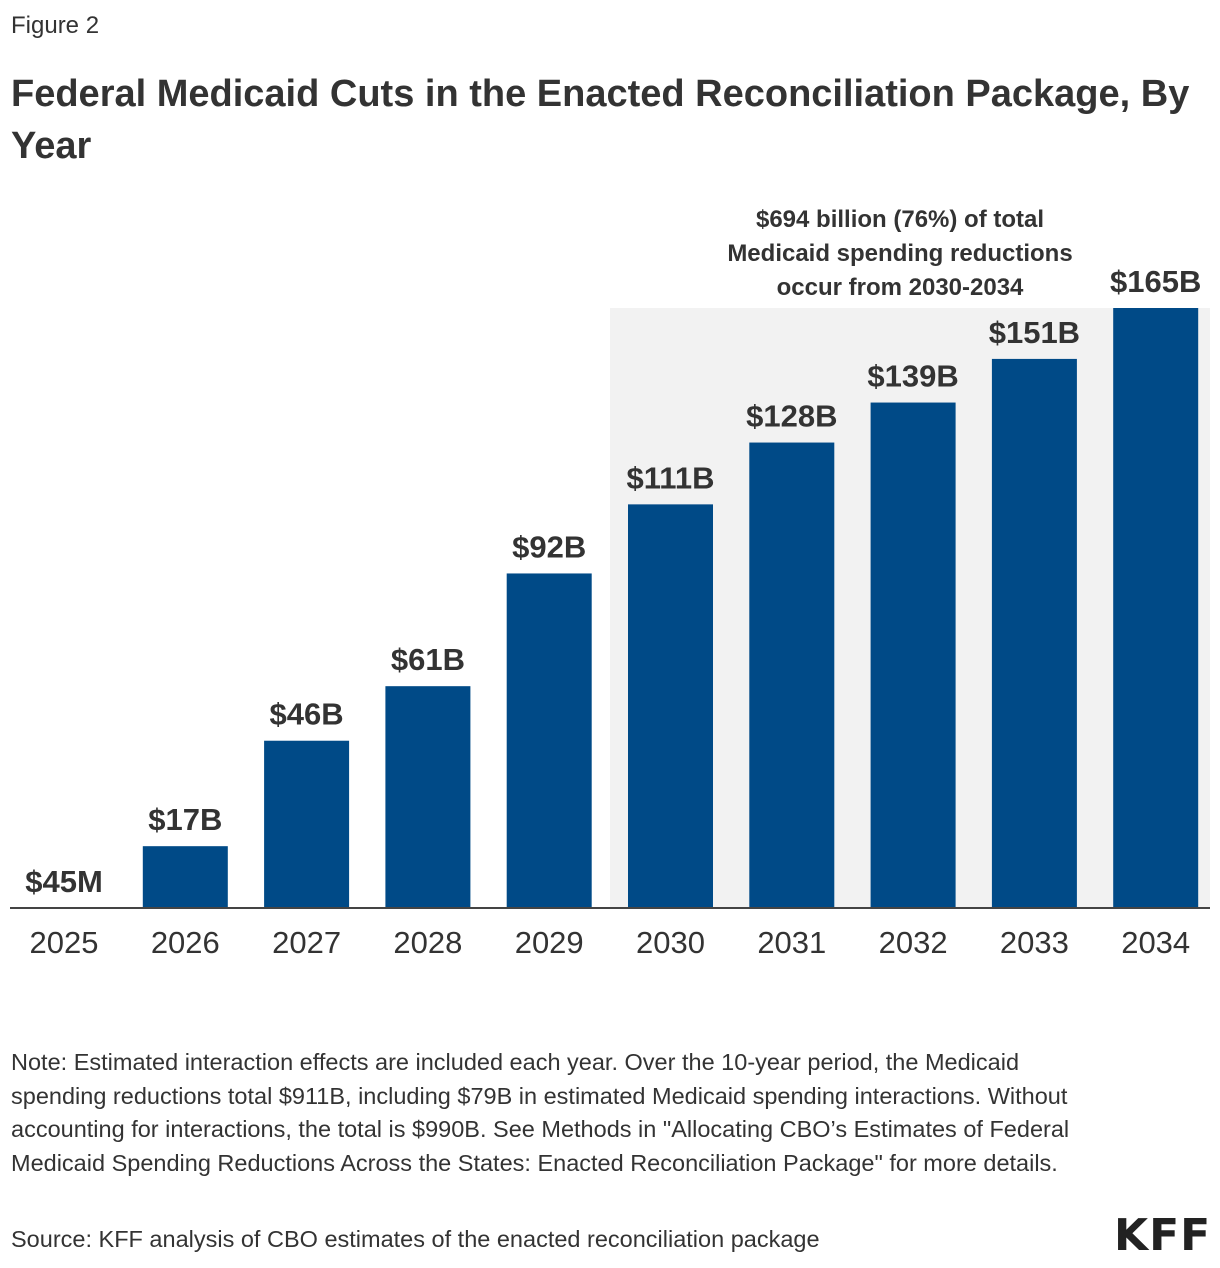  What do you see at coordinates (1156, 608) in the screenshot?
I see `bar-2034` at bounding box center [1156, 608].